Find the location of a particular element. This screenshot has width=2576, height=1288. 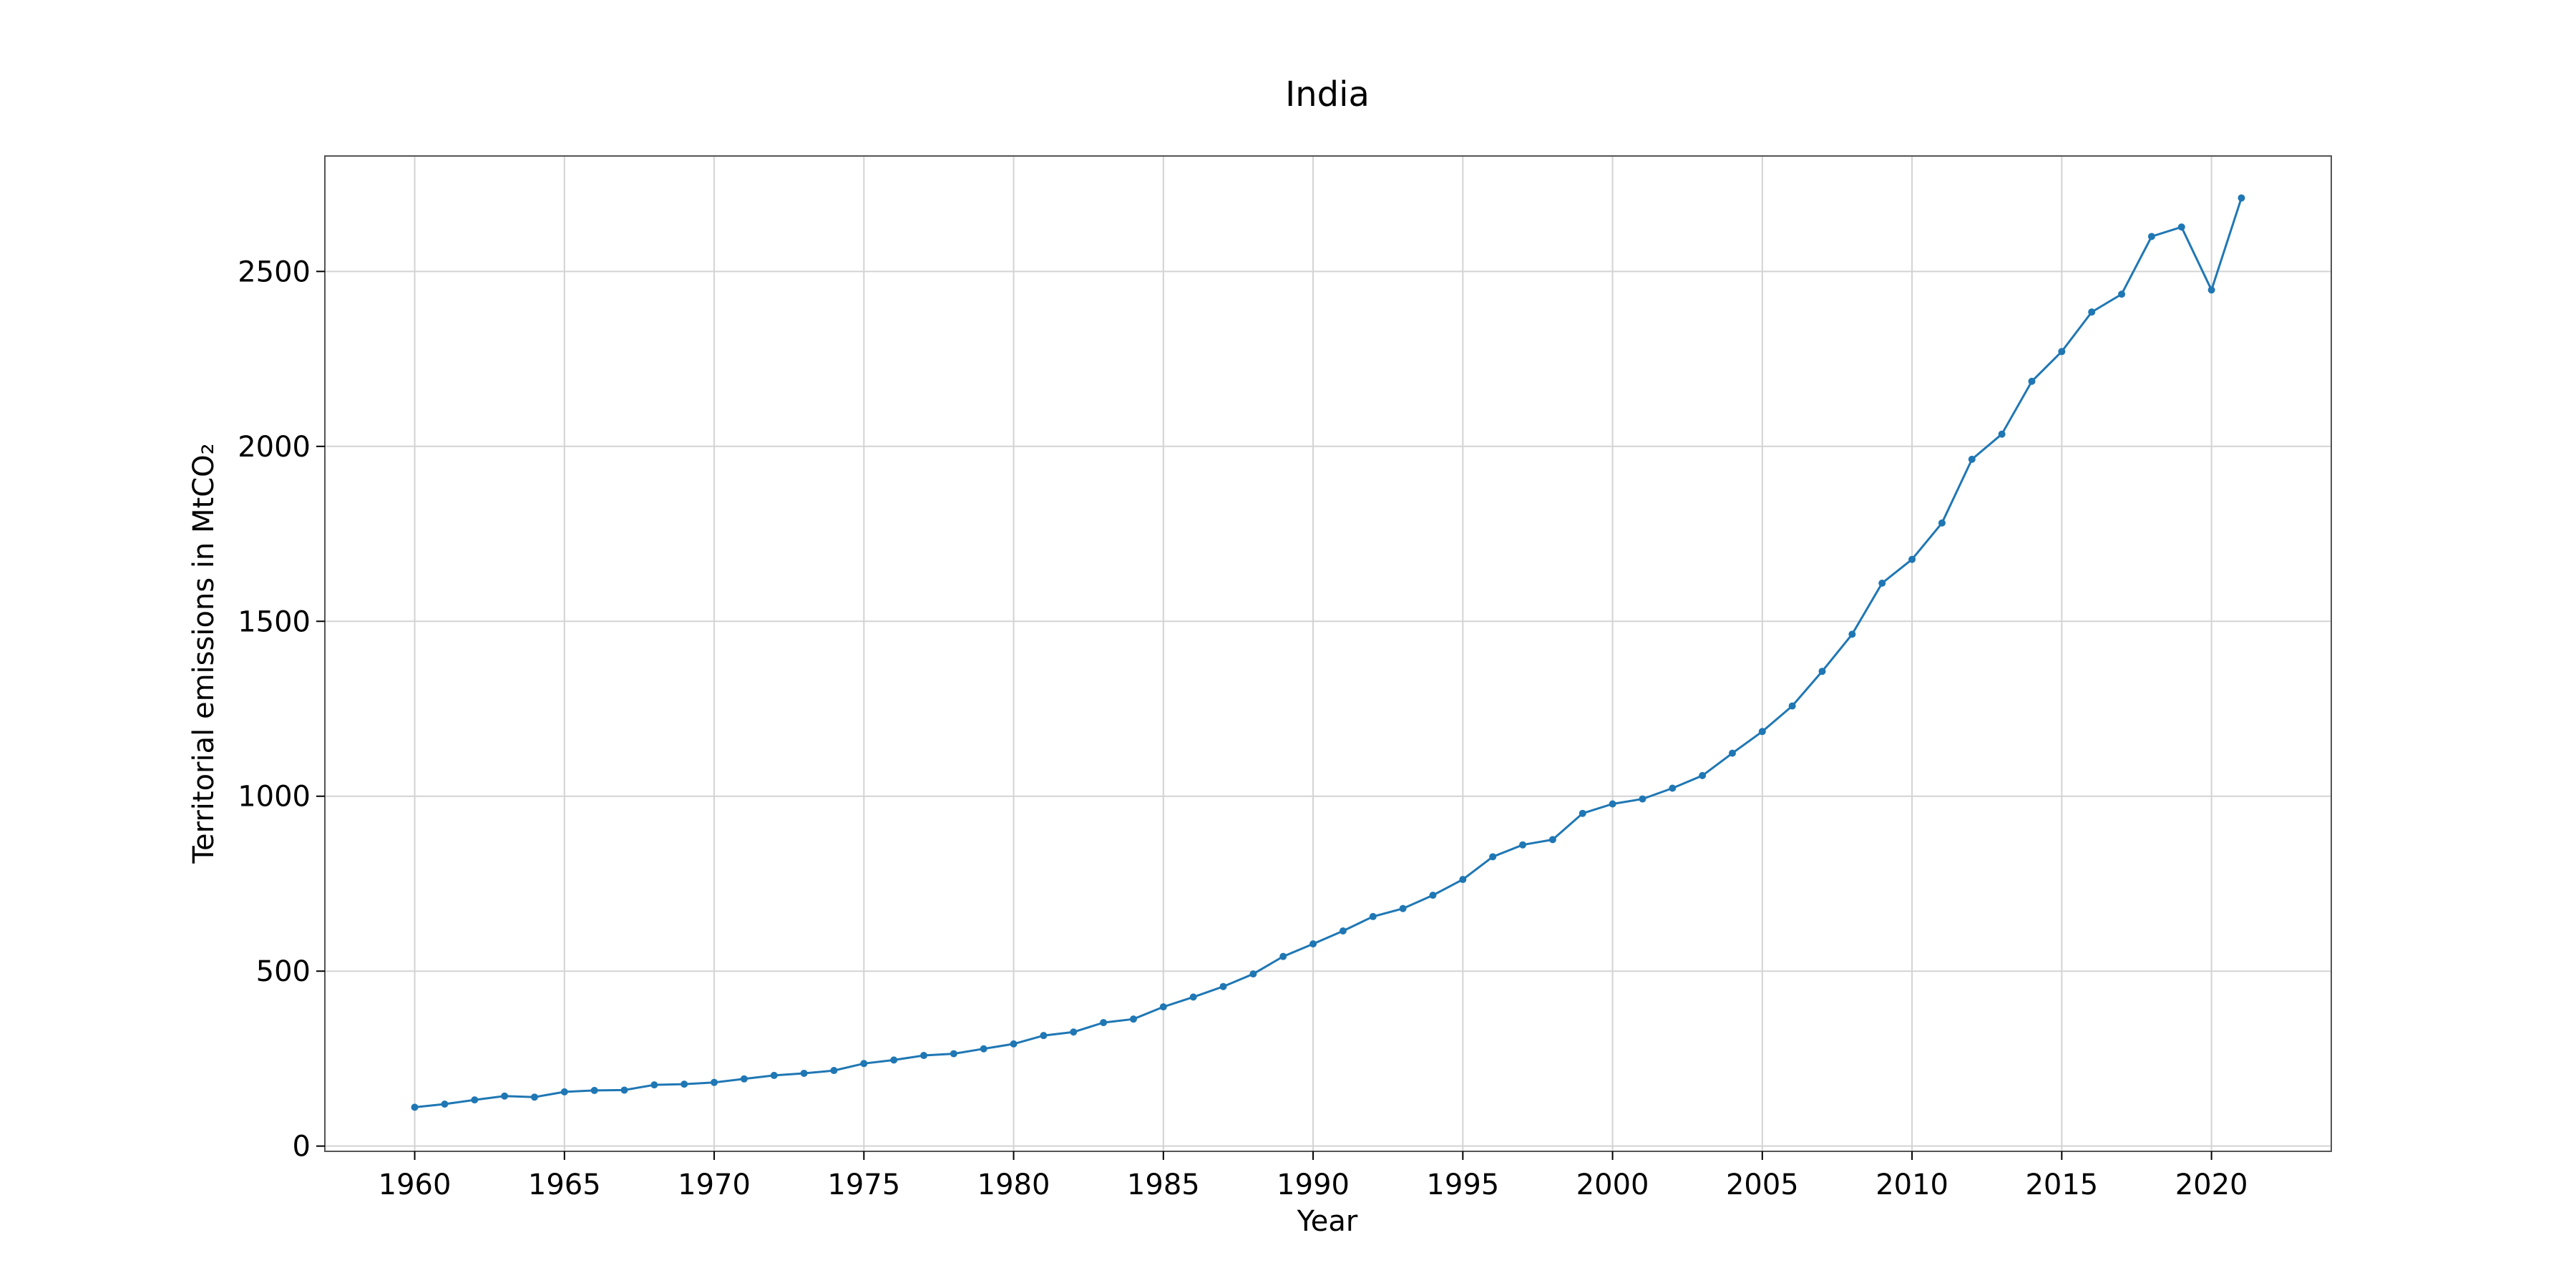

x-tick-label: 1960 is located at coordinates (415, 1185).